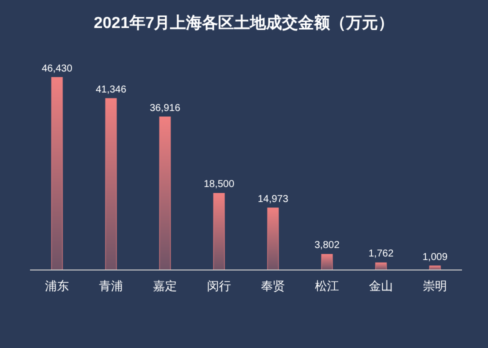 The height and width of the screenshot is (348, 488). Describe the element at coordinates (381, 286) in the screenshot. I see `x-tick-label: 金山` at that location.